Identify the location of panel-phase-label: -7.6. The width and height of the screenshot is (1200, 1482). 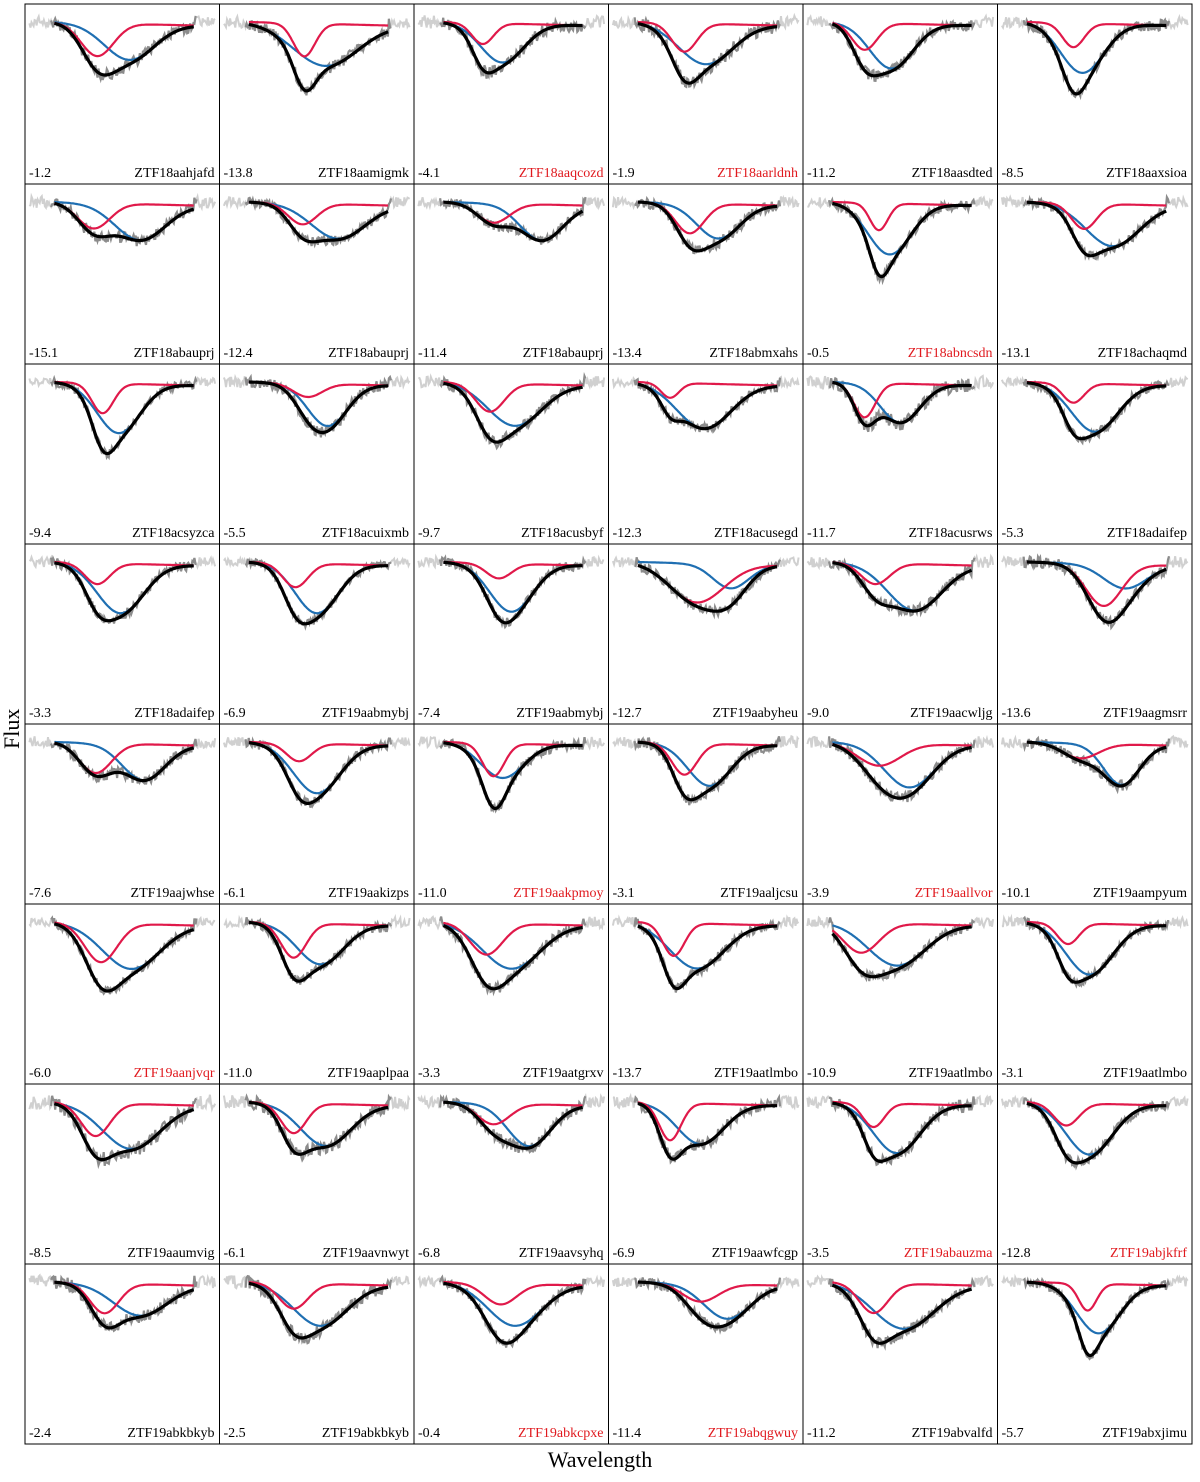
(40, 893).